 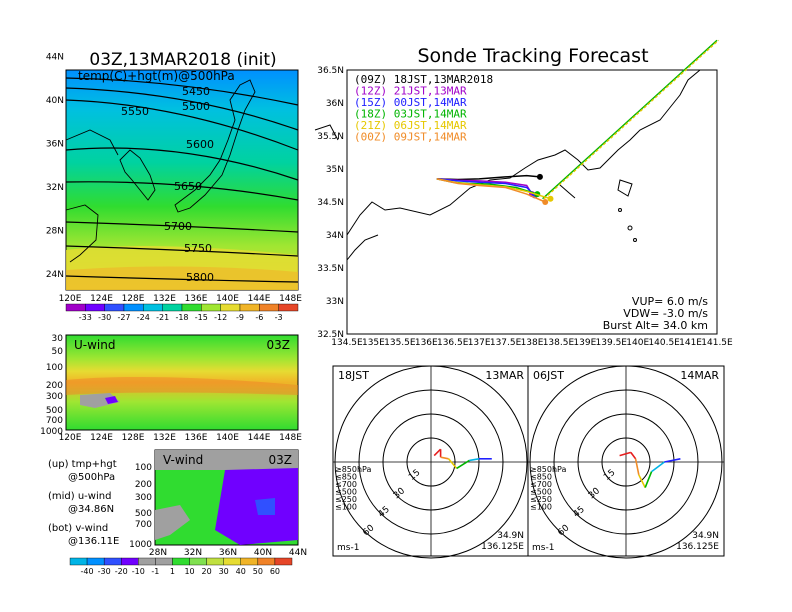 I want to click on x-tick-label: 139E, so click(x=584, y=343).